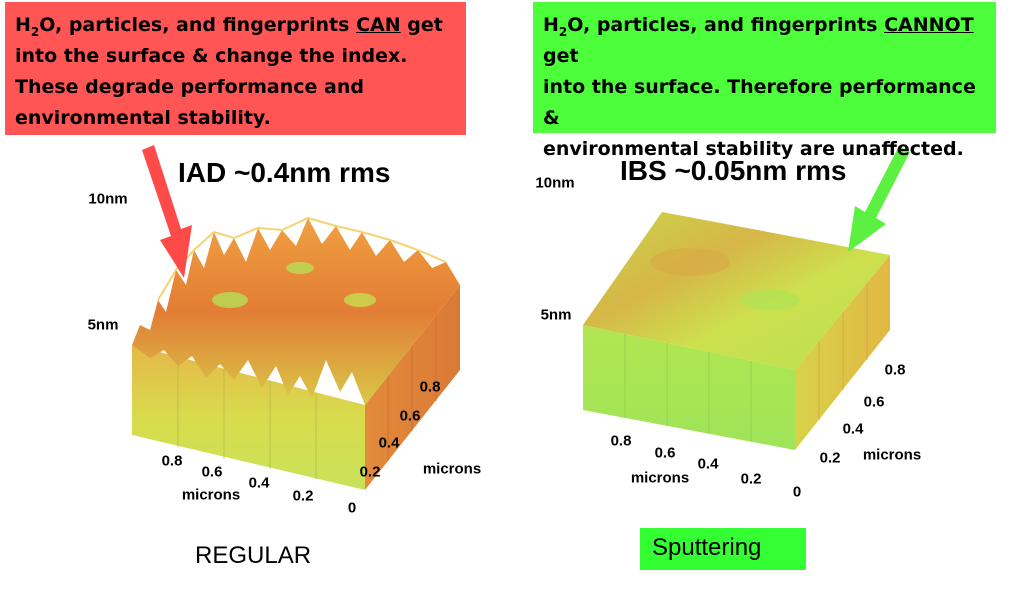 This screenshot has width=1024, height=590. I want to click on ibs-z-tick-5: 5nm, so click(556, 315).